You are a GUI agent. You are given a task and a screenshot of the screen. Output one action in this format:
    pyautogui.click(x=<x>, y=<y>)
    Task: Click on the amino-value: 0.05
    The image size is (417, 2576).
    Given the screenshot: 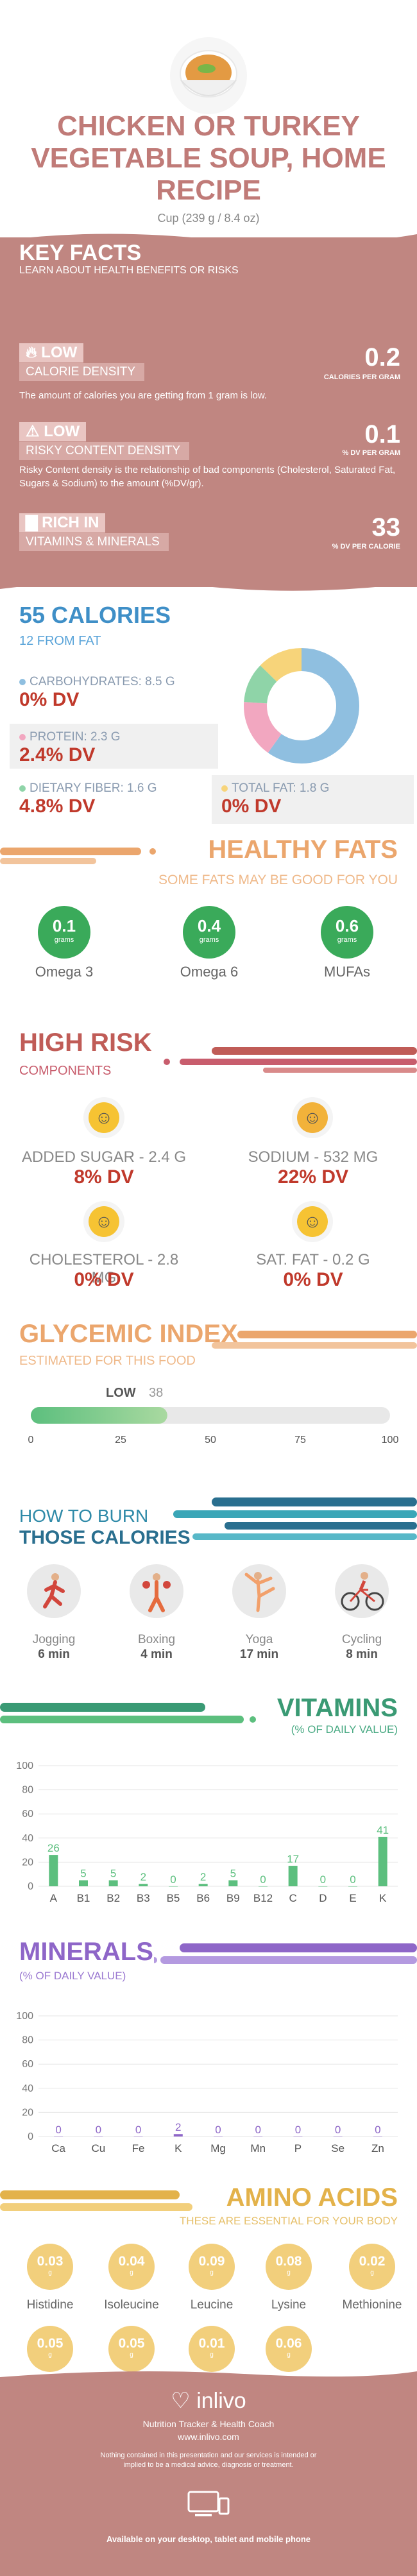 What is the action you would take?
    pyautogui.click(x=50, y=2343)
    